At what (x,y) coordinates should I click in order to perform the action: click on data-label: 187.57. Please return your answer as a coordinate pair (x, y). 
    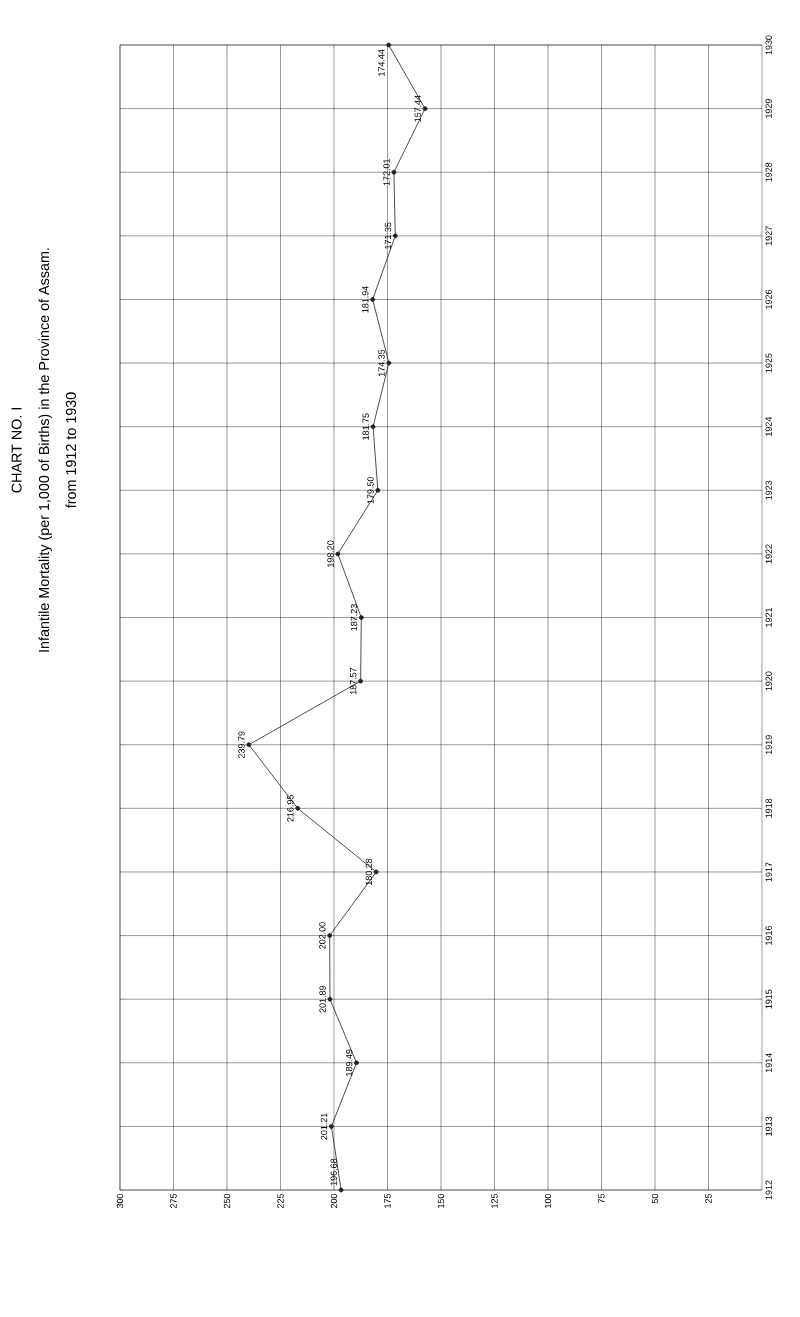
    Looking at the image, I should click on (353, 681).